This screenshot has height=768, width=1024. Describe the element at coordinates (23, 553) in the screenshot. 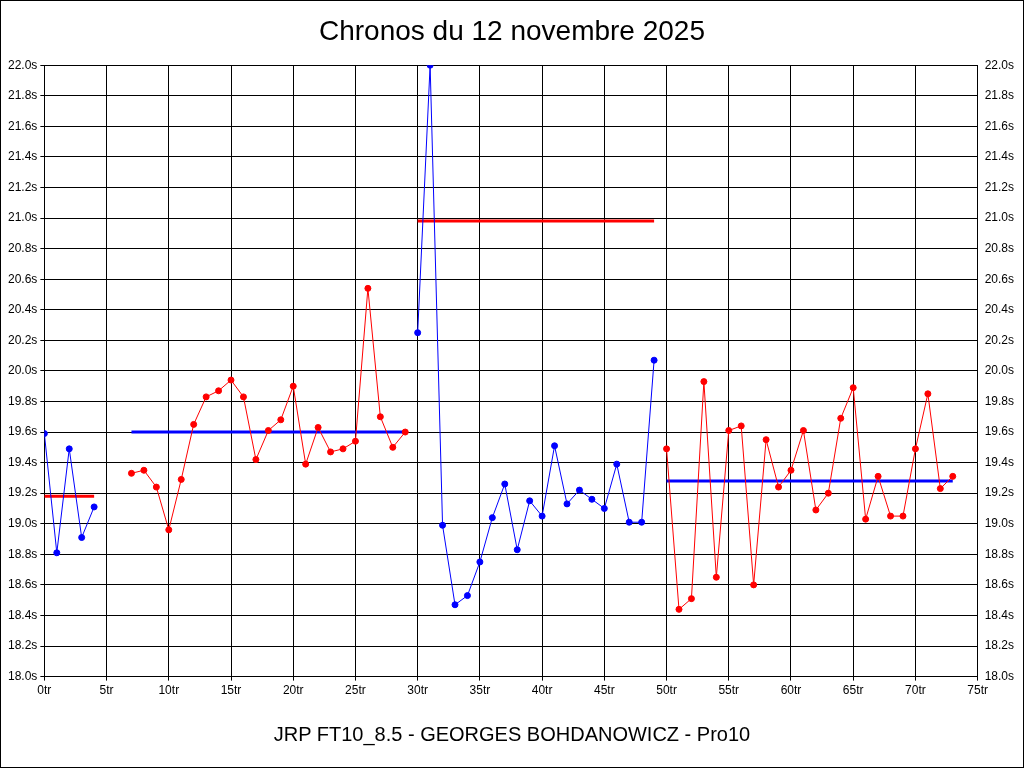

I see `y-tick-label: 18.8s` at that location.